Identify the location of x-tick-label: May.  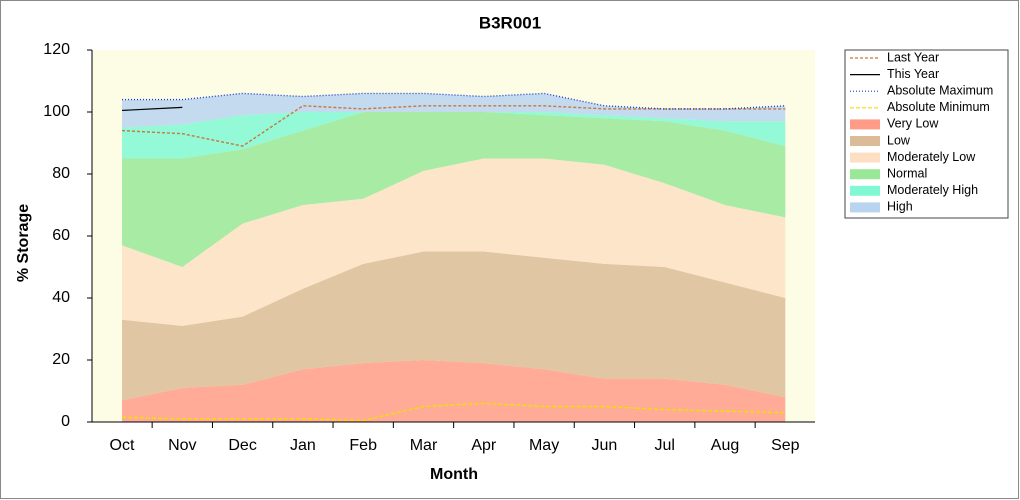
(544, 445).